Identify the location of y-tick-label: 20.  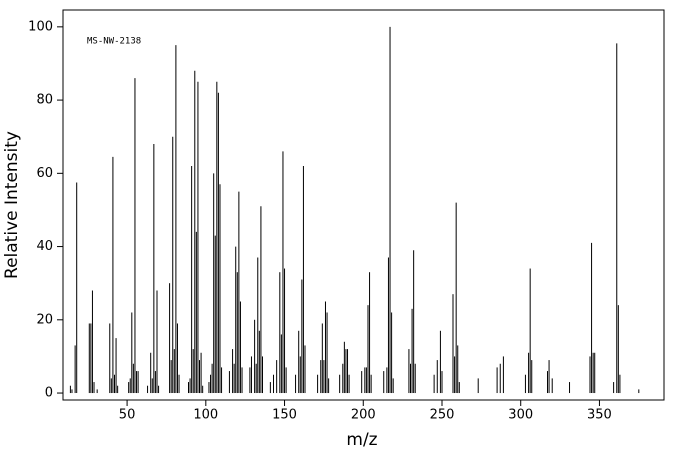
(44, 319).